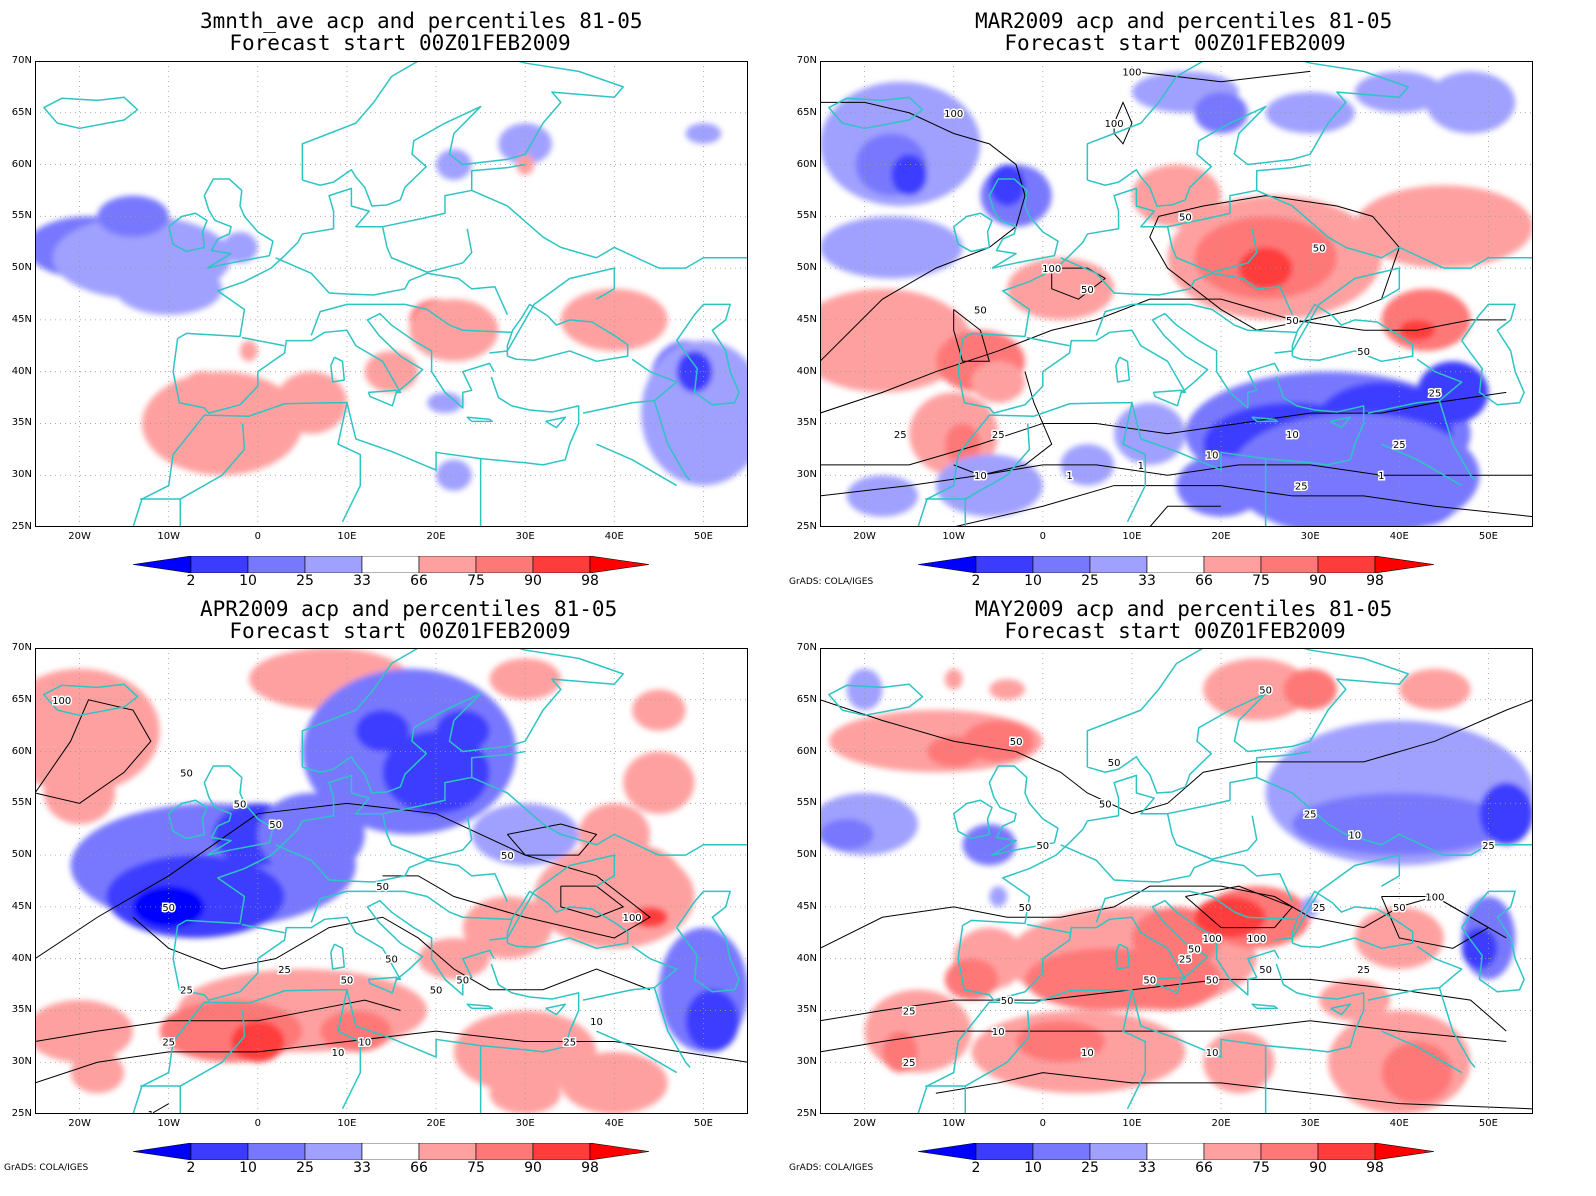 This screenshot has height=1196, width=1596. I want to click on longitude-label: 0, so click(257, 536).